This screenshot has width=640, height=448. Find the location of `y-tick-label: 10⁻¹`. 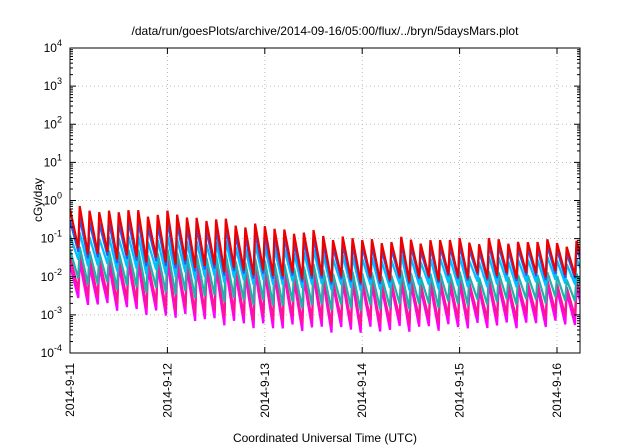

y-tick-label: 10⁻¹ is located at coordinates (51, 237).